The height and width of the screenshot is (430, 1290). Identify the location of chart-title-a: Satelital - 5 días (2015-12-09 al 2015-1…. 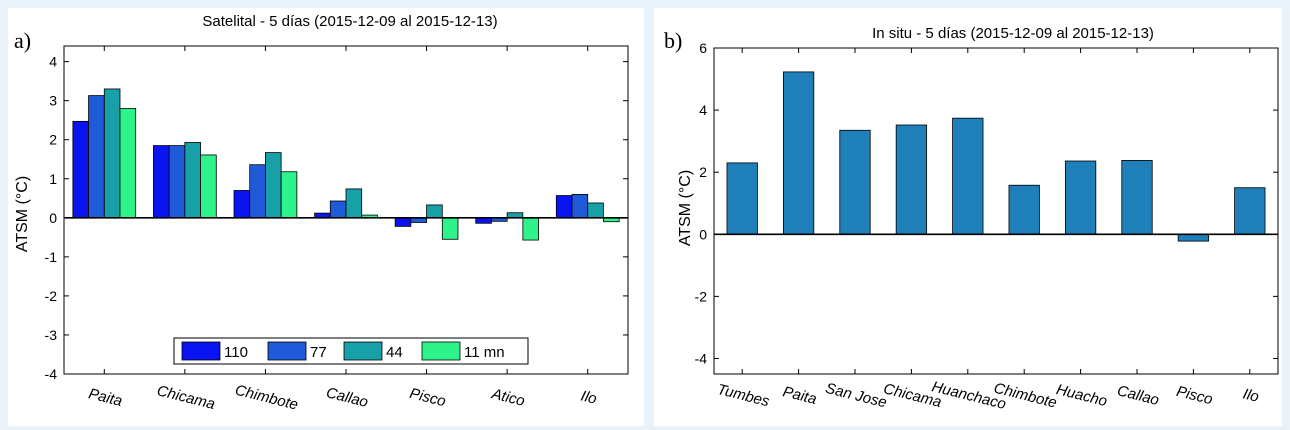
(349, 21).